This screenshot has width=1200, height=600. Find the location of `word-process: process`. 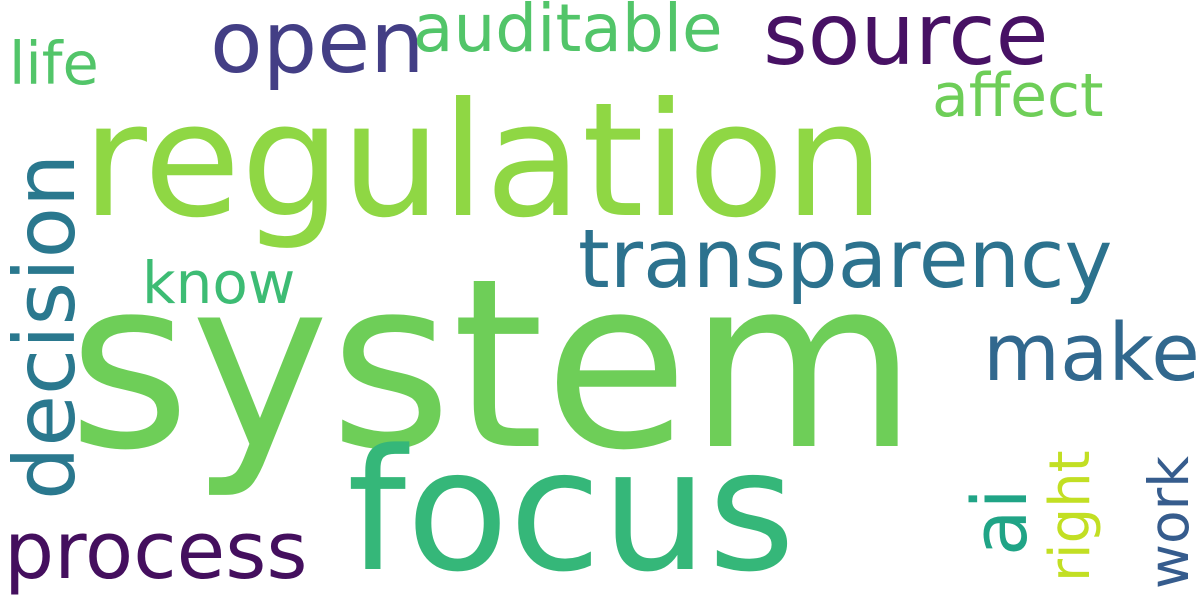

word-process: process is located at coordinates (156, 551).